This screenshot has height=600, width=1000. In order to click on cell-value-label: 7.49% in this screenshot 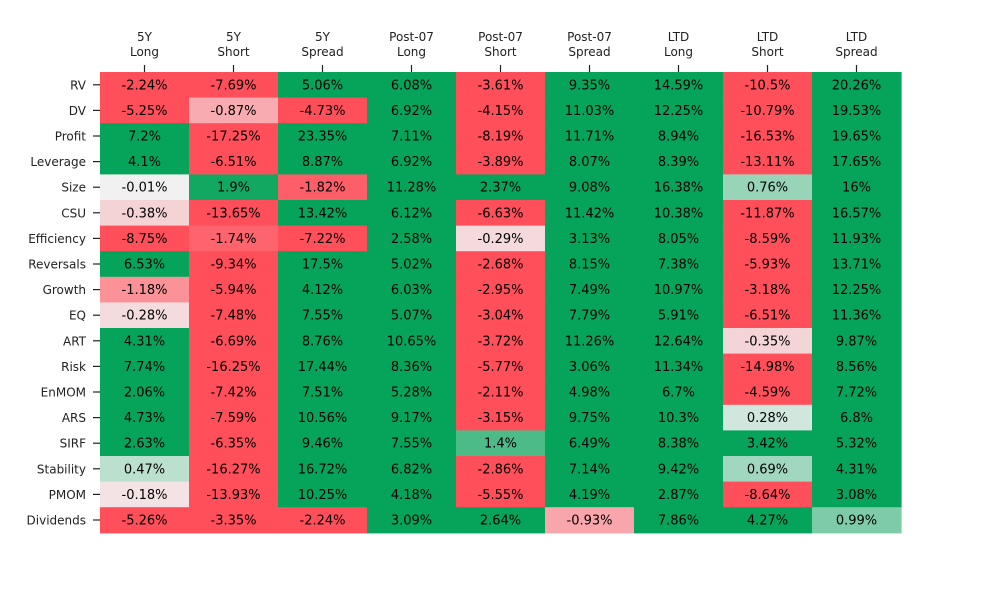, I will do `click(589, 290)`.